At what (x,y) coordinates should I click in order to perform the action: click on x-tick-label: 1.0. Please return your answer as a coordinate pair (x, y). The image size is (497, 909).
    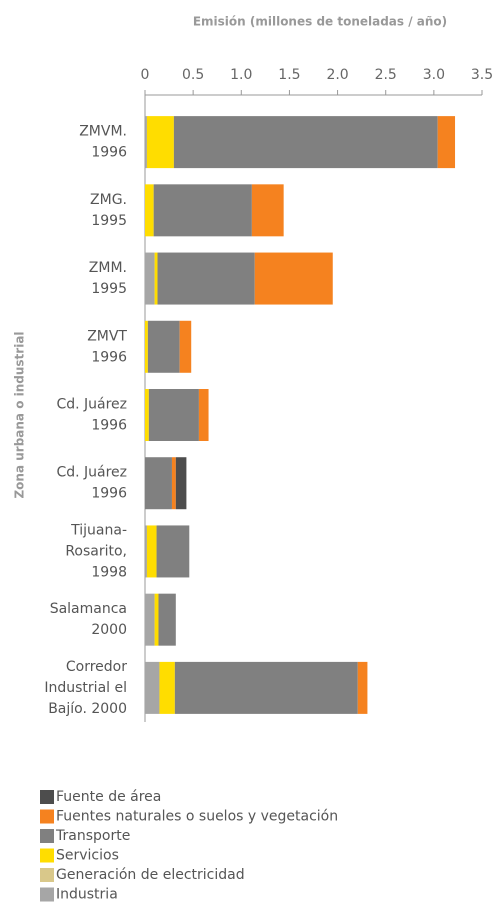
    Looking at the image, I should click on (241, 75).